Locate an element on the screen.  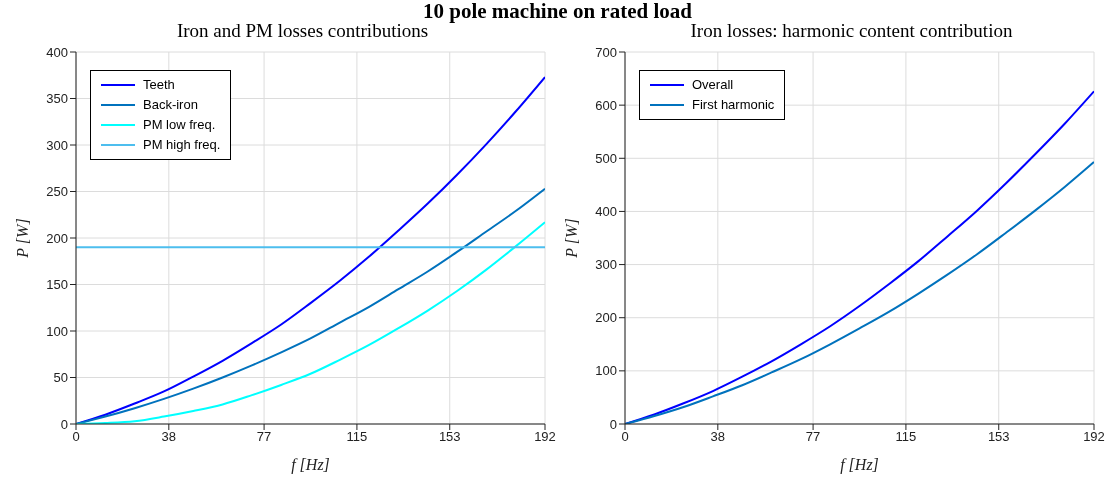
y-tick-label: 600 is located at coordinates (606, 105).